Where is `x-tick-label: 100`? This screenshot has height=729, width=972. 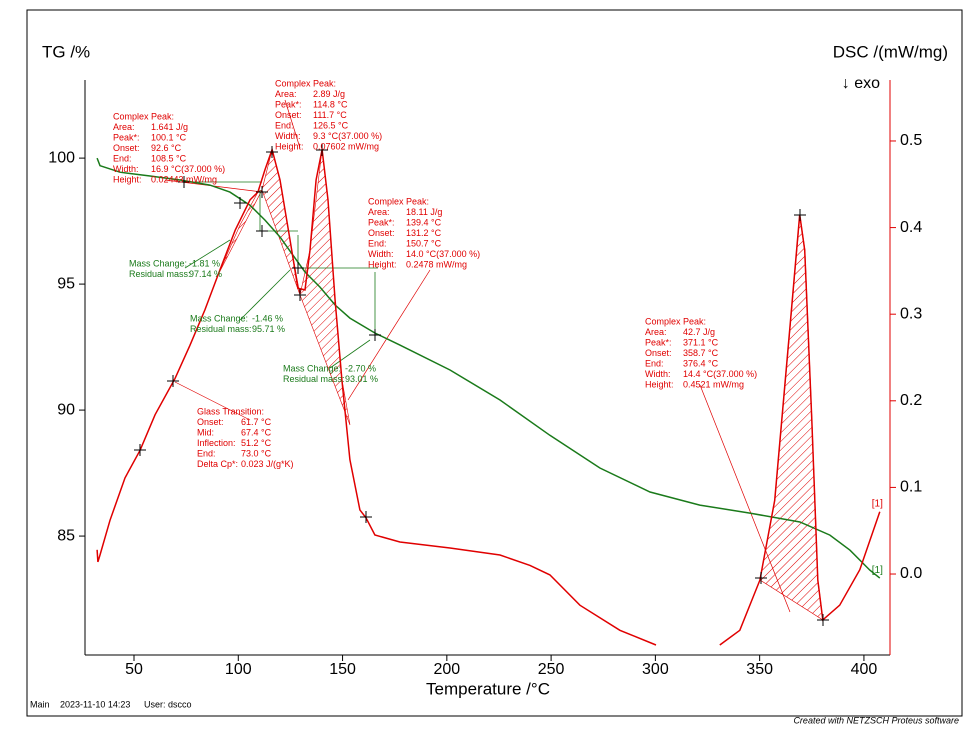
x-tick-label: 100 is located at coordinates (238, 669).